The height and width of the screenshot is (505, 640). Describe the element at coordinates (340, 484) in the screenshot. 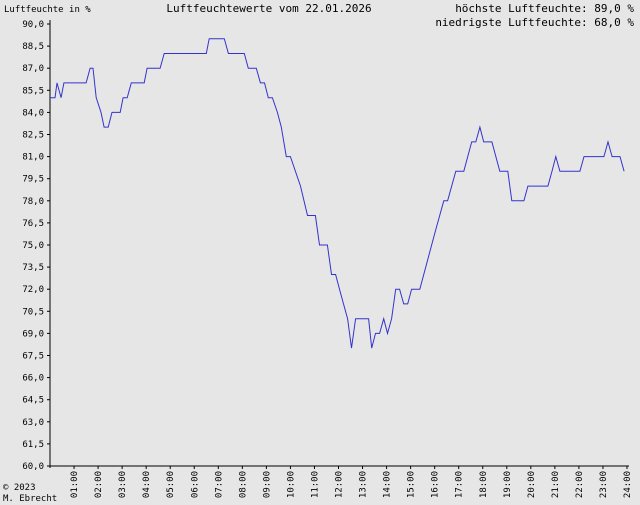

I see `x-tick-label: 12:00` at that location.